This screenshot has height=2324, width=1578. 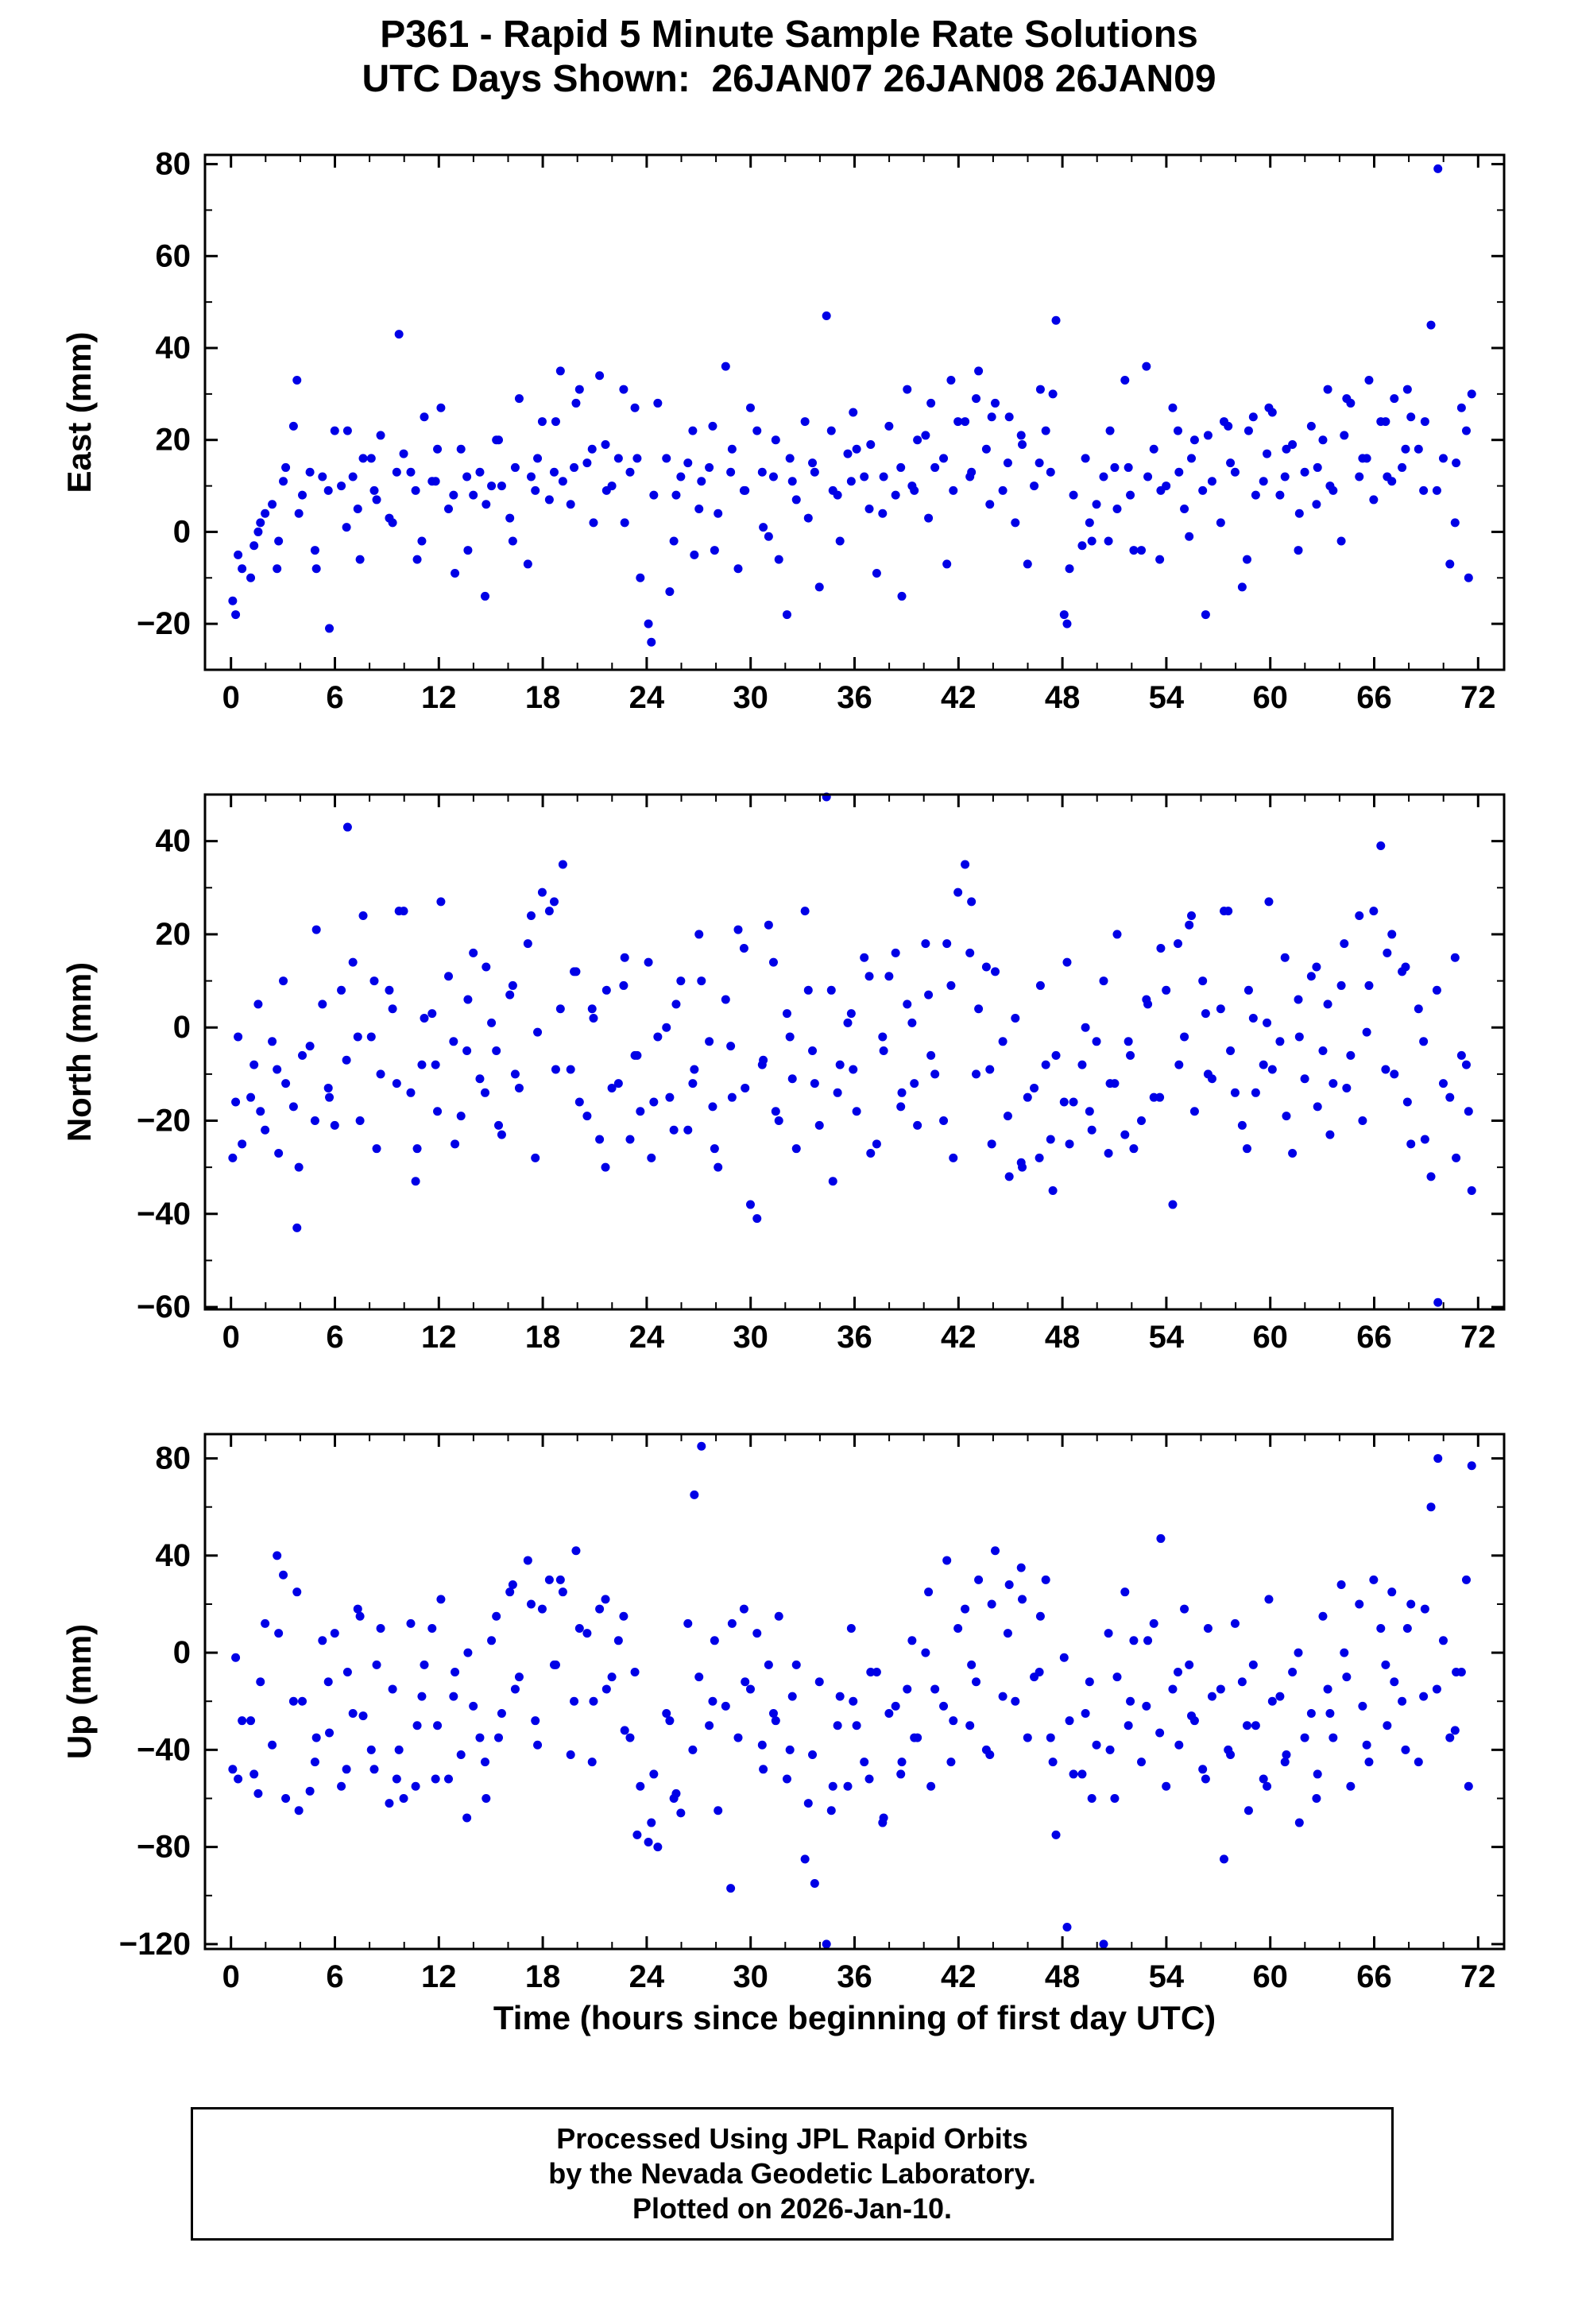 What do you see at coordinates (439, 1976) in the screenshot?
I see `x-tick-label: 12` at bounding box center [439, 1976].